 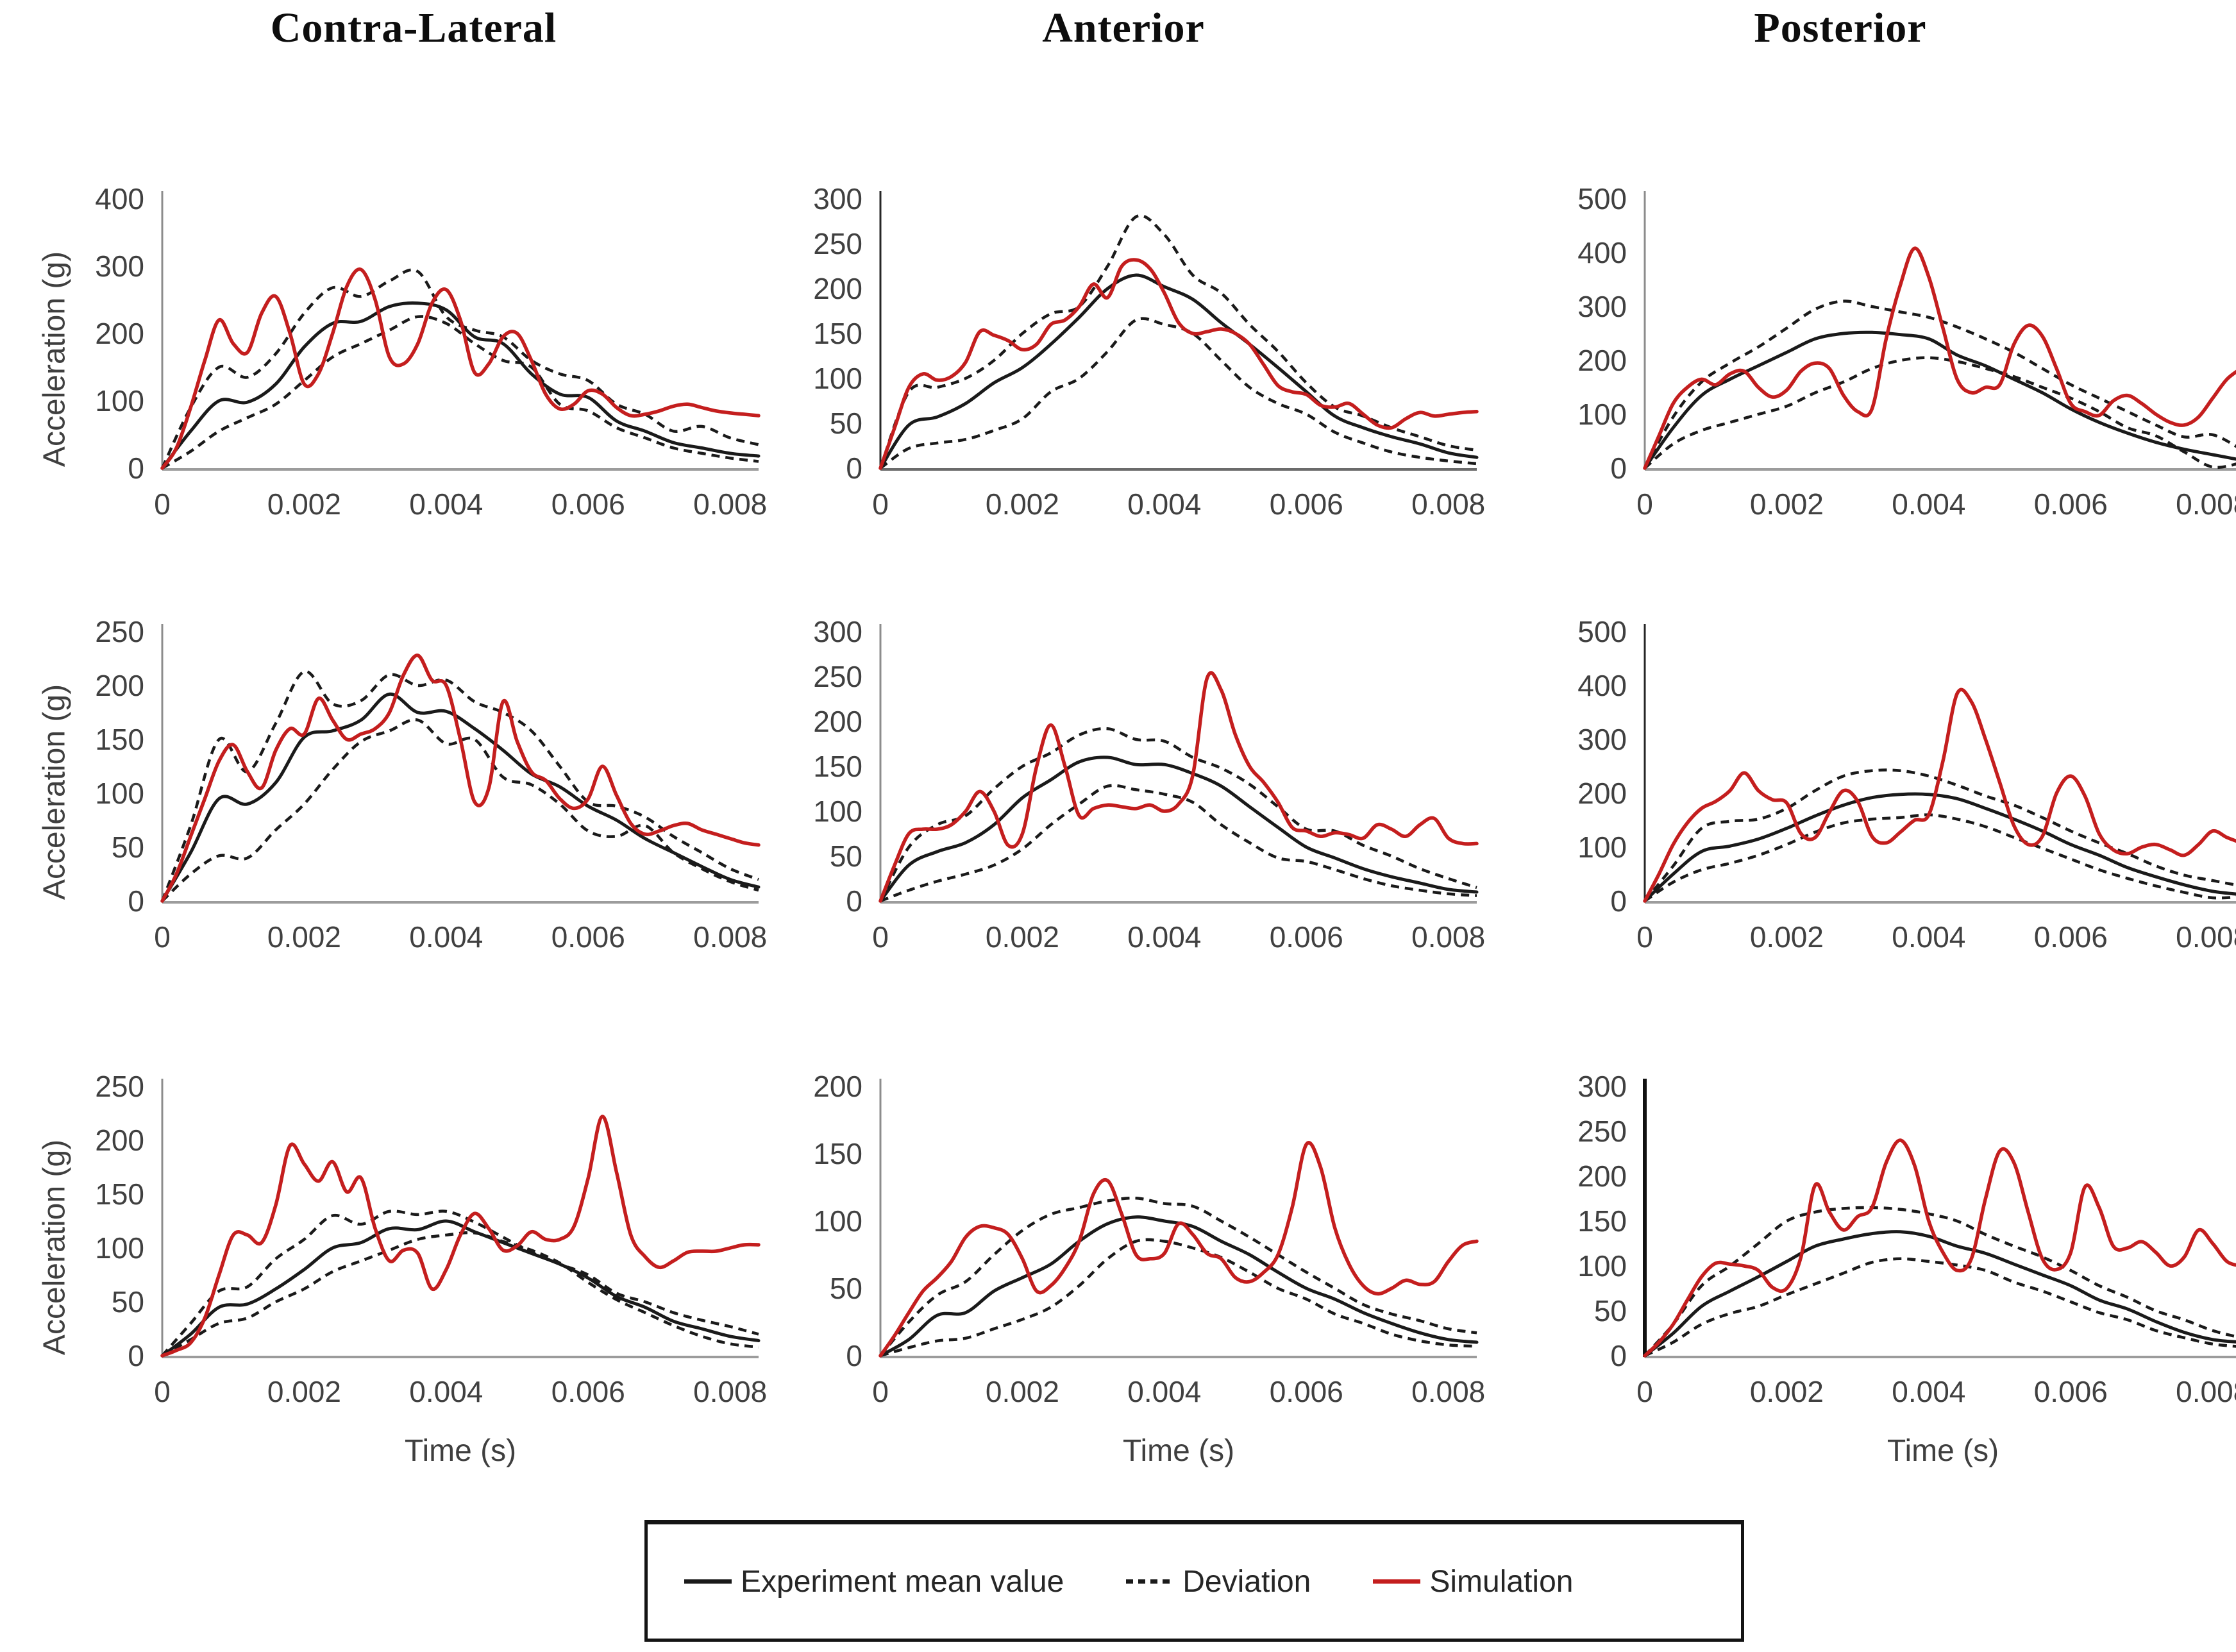 What do you see at coordinates (1943, 1451) in the screenshot?
I see `x-axis-label-col3: Time (s)` at bounding box center [1943, 1451].